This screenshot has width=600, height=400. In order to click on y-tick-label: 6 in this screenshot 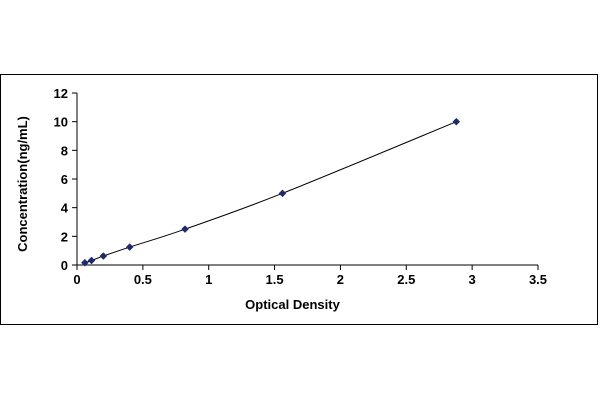, I will do `click(64, 179)`.